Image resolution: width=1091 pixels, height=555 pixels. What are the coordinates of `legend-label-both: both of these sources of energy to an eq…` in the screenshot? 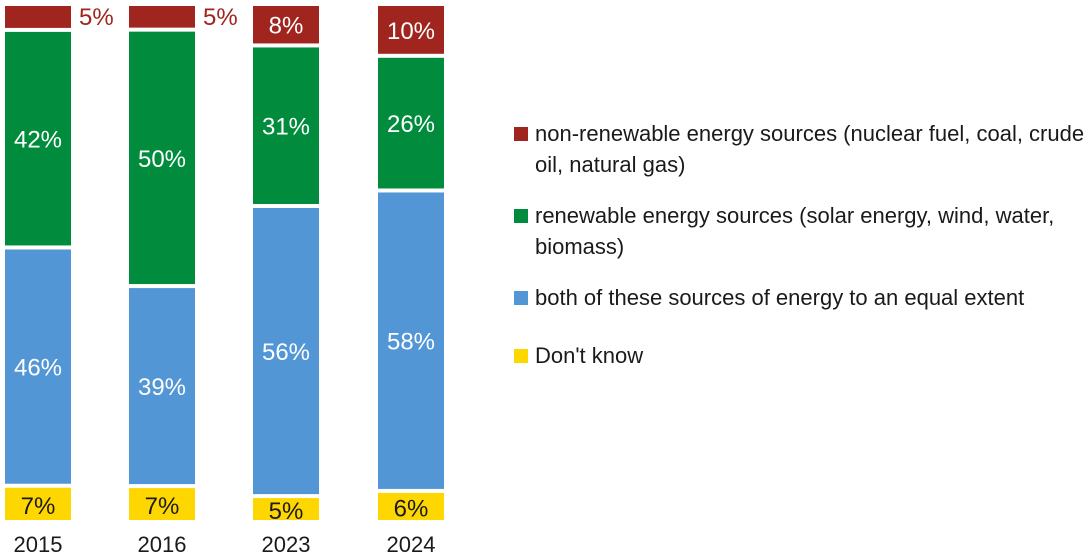 It's located at (780, 297).